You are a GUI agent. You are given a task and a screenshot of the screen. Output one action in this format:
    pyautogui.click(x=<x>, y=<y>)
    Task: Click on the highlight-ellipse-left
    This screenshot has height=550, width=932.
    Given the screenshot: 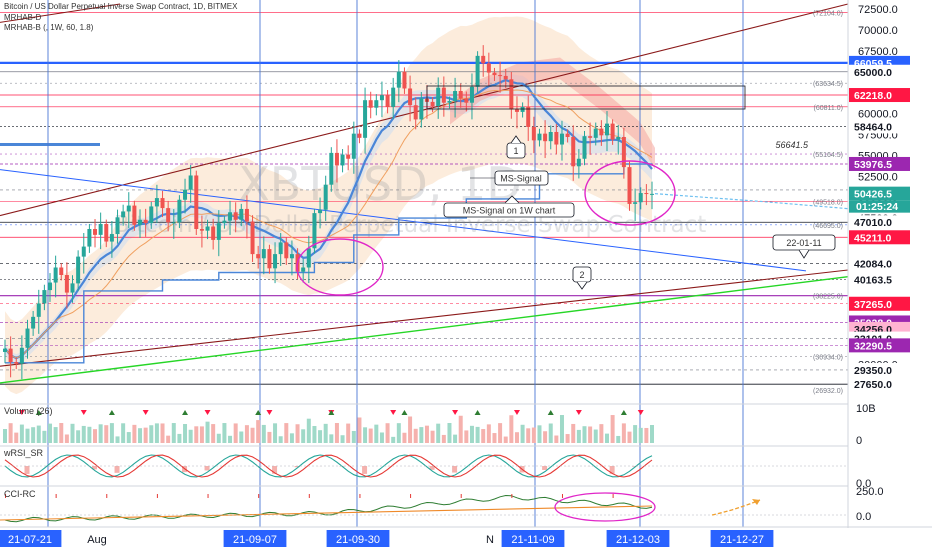 What is the action you would take?
    pyautogui.click(x=340, y=267)
    